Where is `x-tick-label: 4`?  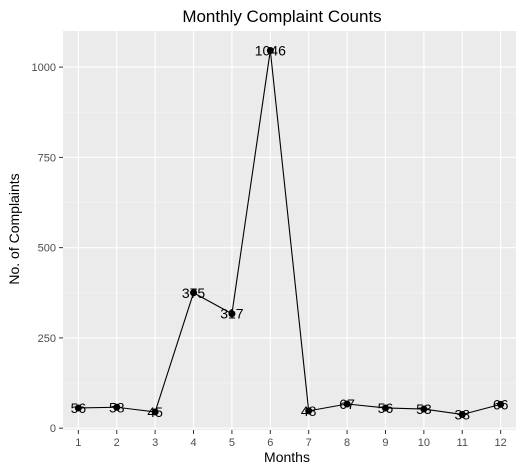 x-tick-label: 4 is located at coordinates (193, 443).